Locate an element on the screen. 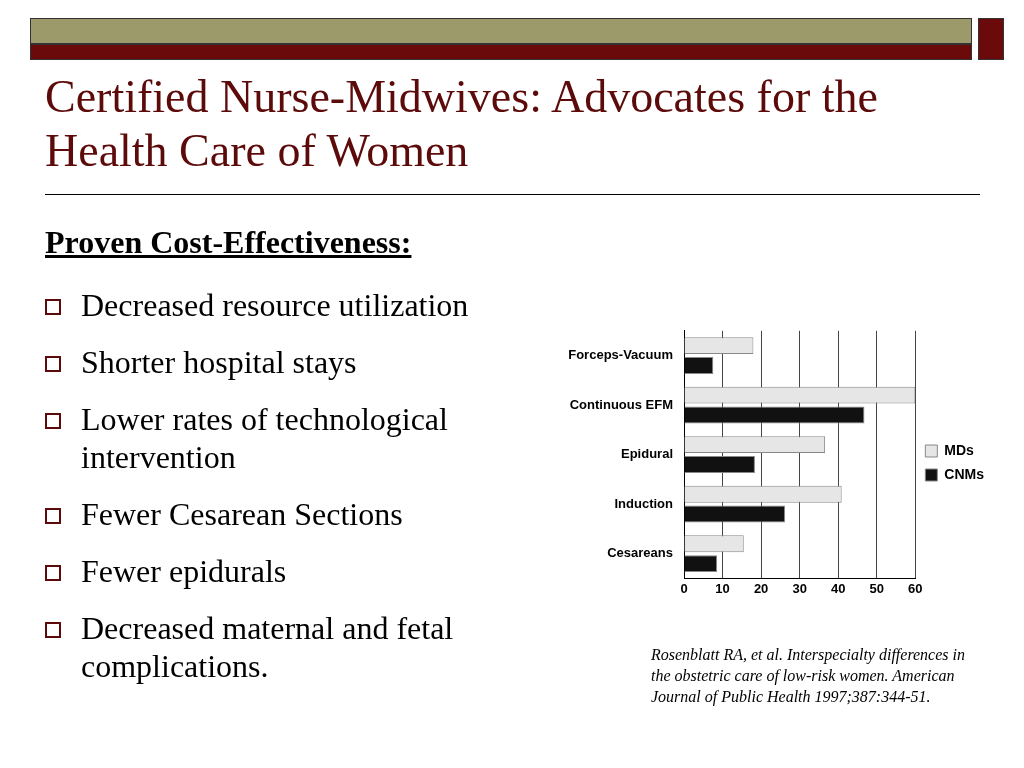  text: Shorter hospital stays is located at coordinates (219, 362).